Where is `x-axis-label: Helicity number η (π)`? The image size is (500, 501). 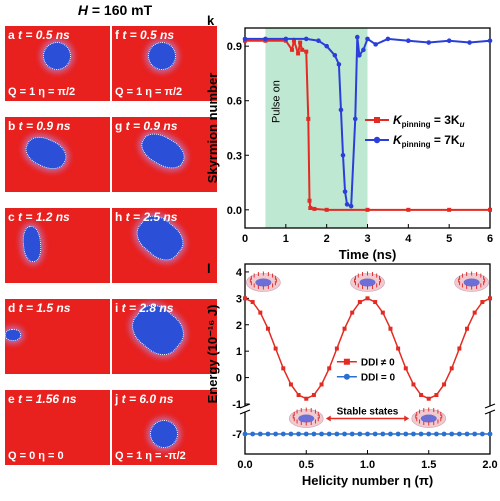 x-axis-label: Helicity number η (π) is located at coordinates (367, 480).